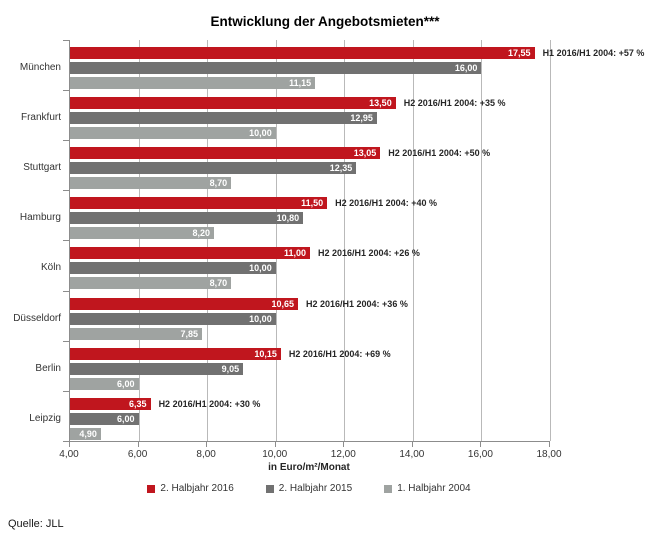  What do you see at coordinates (175, 353) in the screenshot?
I see `bar: 10,15` at bounding box center [175, 353].